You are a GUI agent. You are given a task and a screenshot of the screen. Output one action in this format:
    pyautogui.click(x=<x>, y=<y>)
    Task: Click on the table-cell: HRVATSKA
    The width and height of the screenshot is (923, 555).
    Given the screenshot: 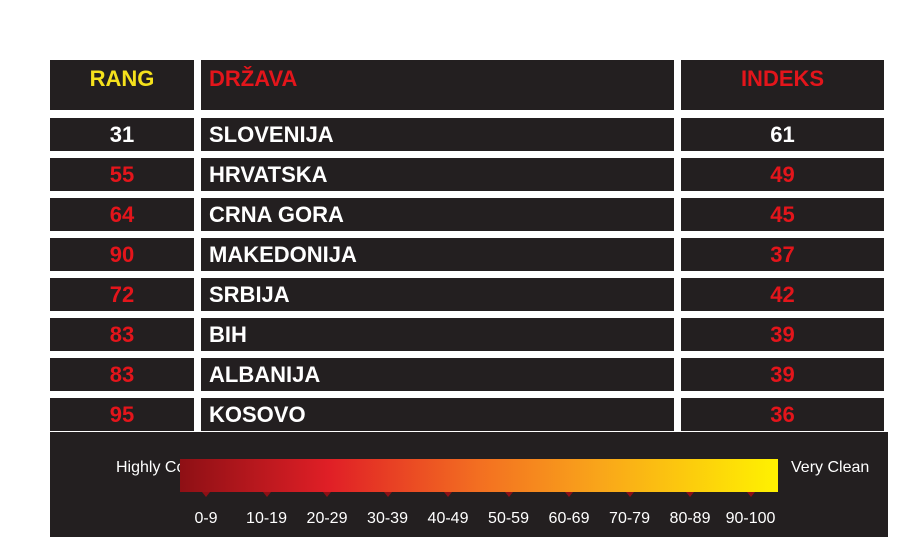 What is the action you would take?
    pyautogui.click(x=437, y=174)
    